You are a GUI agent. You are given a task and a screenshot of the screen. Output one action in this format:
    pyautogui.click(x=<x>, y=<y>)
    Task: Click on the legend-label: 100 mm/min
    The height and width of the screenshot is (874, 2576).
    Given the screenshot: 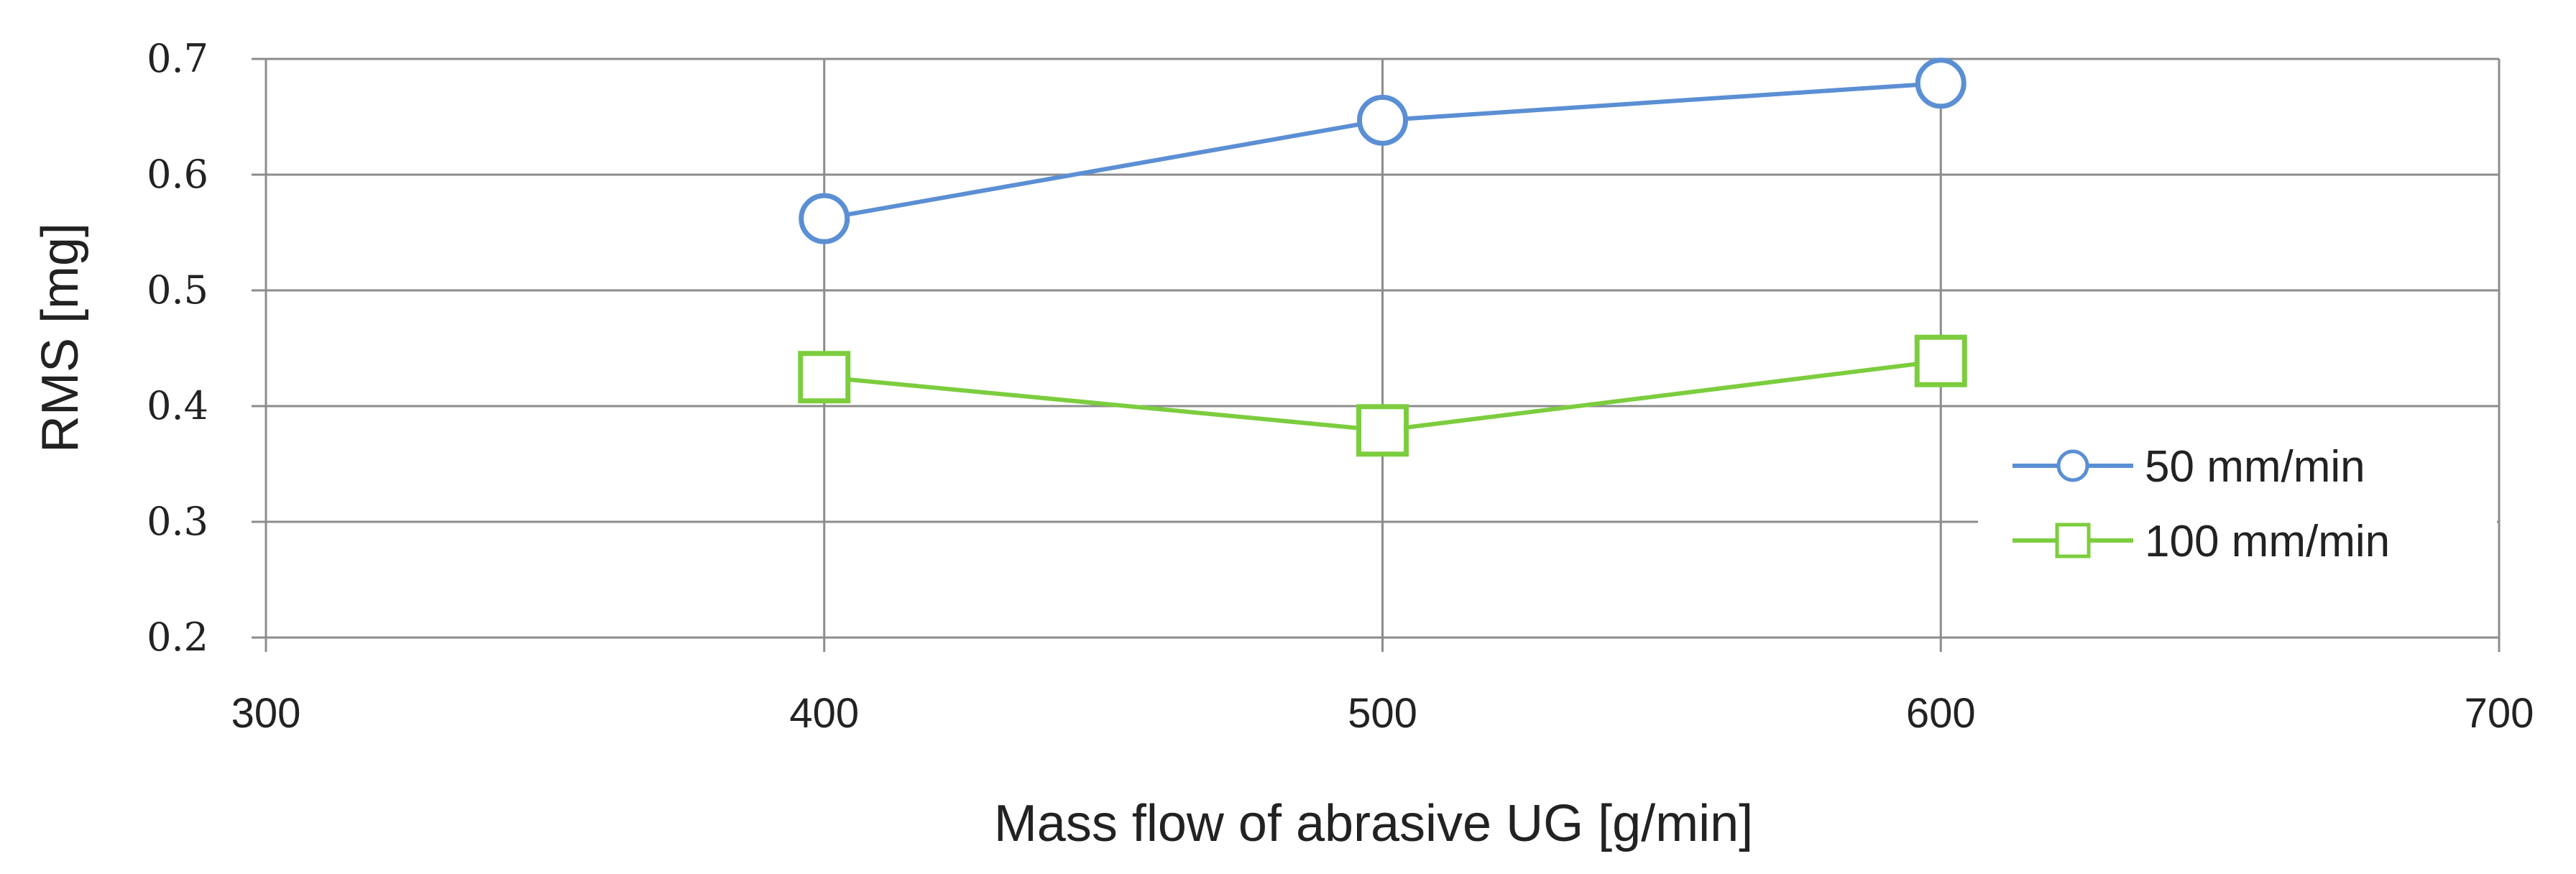 What is the action you would take?
    pyautogui.click(x=2267, y=541)
    